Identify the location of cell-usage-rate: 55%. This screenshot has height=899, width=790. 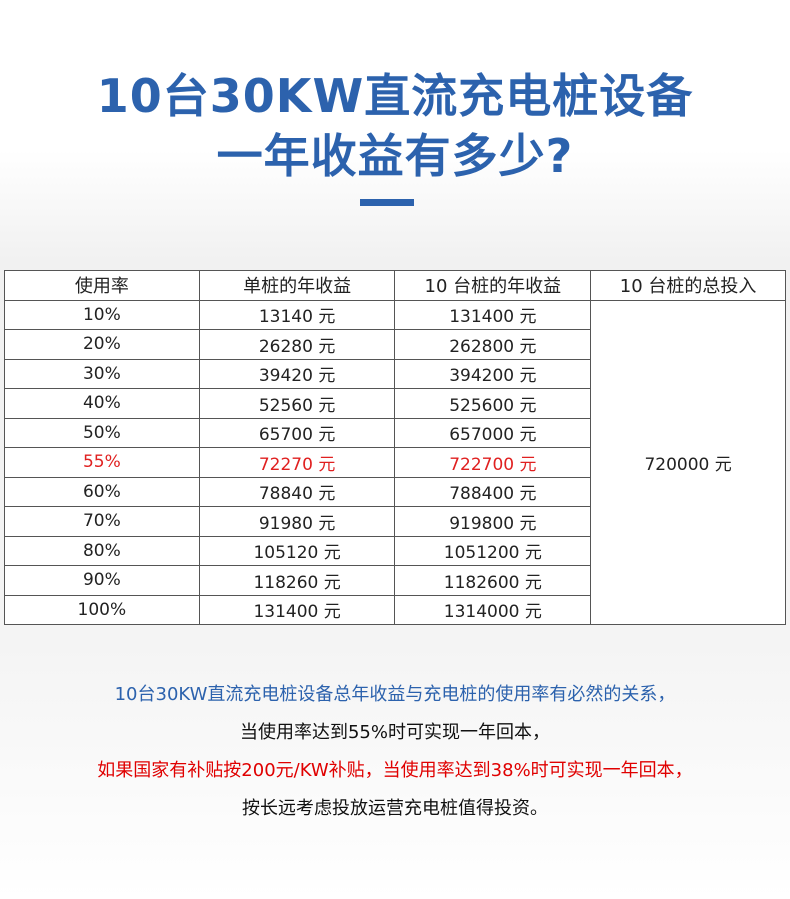
(102, 462).